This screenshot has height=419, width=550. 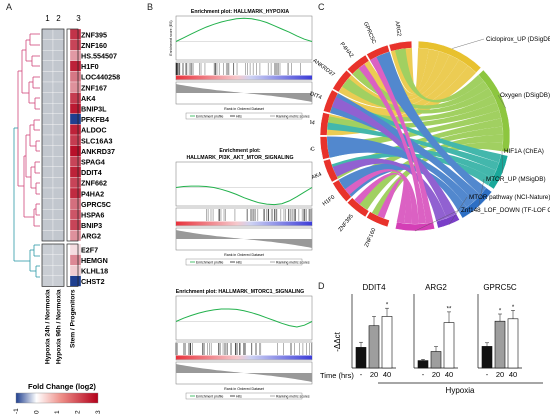 What do you see at coordinates (387, 374) in the screenshot?
I see `bar-category-label: 40` at bounding box center [387, 374].